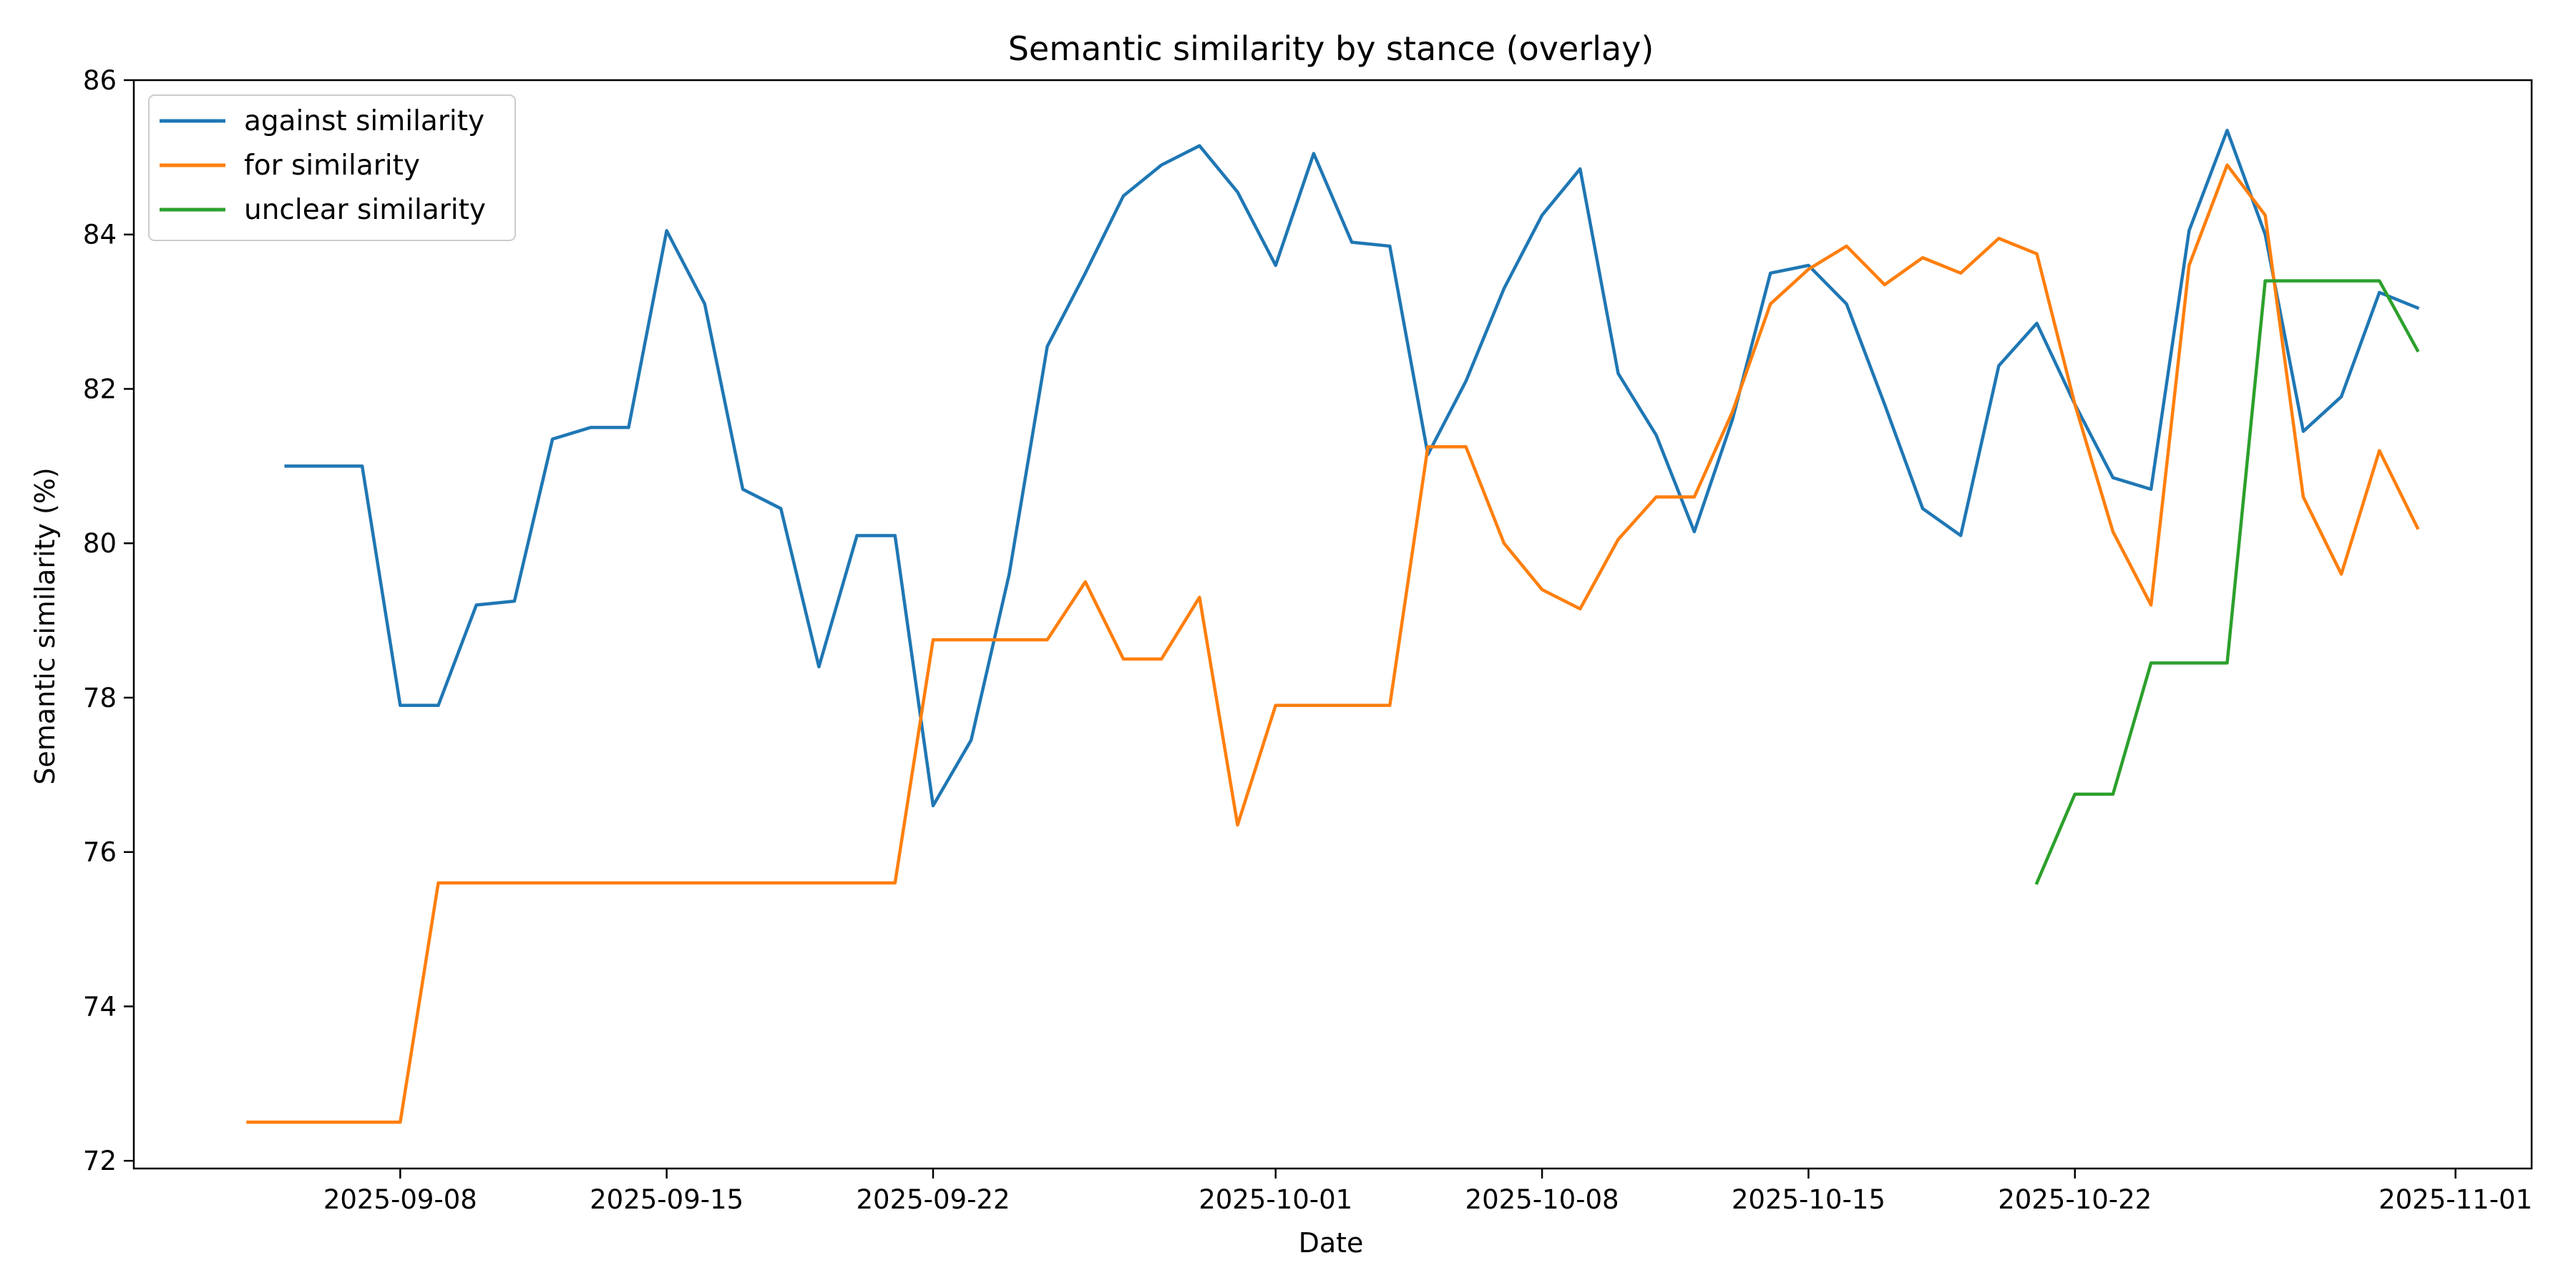  Describe the element at coordinates (1331, 48) in the screenshot. I see `chart-title: Semantic similarity by stance (overlay)` at that location.